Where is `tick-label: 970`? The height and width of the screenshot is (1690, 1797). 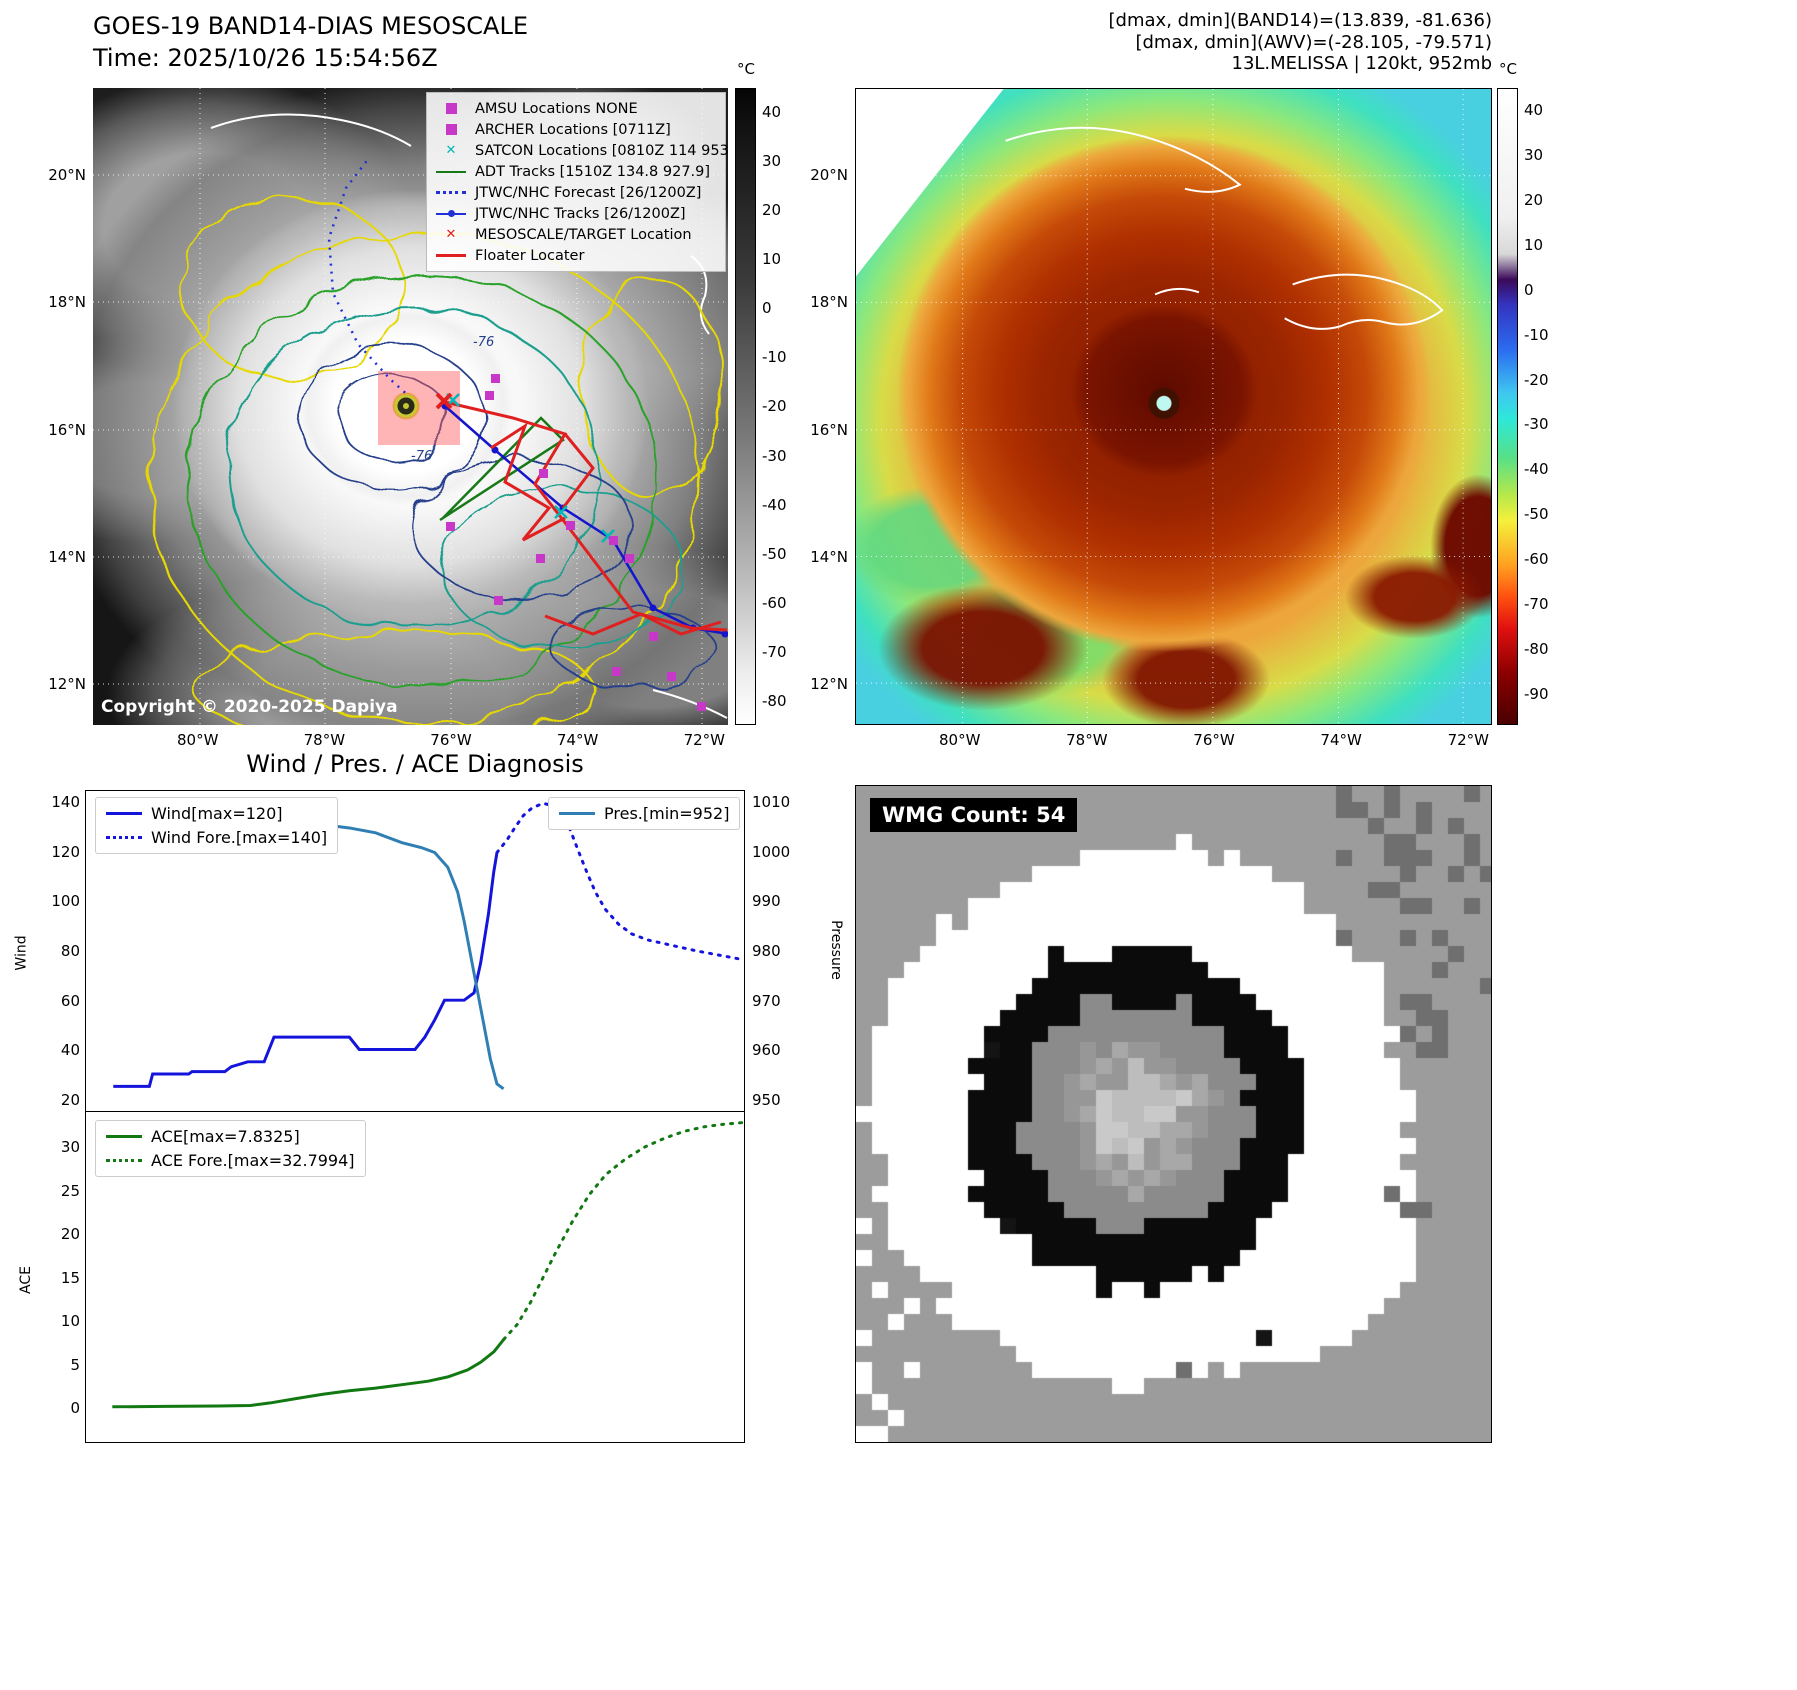
tick-label: 970 is located at coordinates (766, 1000).